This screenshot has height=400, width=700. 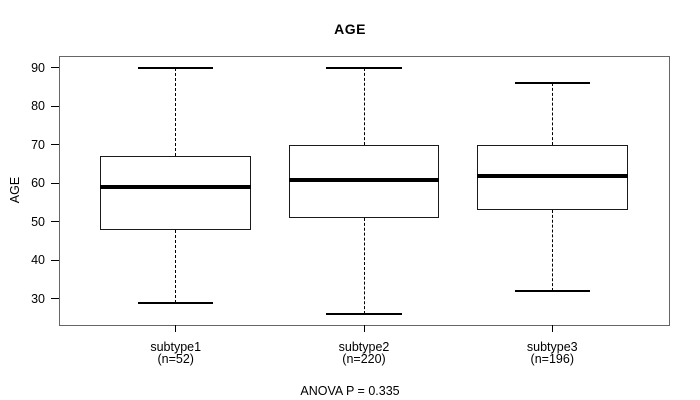 What do you see at coordinates (364, 347) in the screenshot?
I see `group-name: subtype2` at bounding box center [364, 347].